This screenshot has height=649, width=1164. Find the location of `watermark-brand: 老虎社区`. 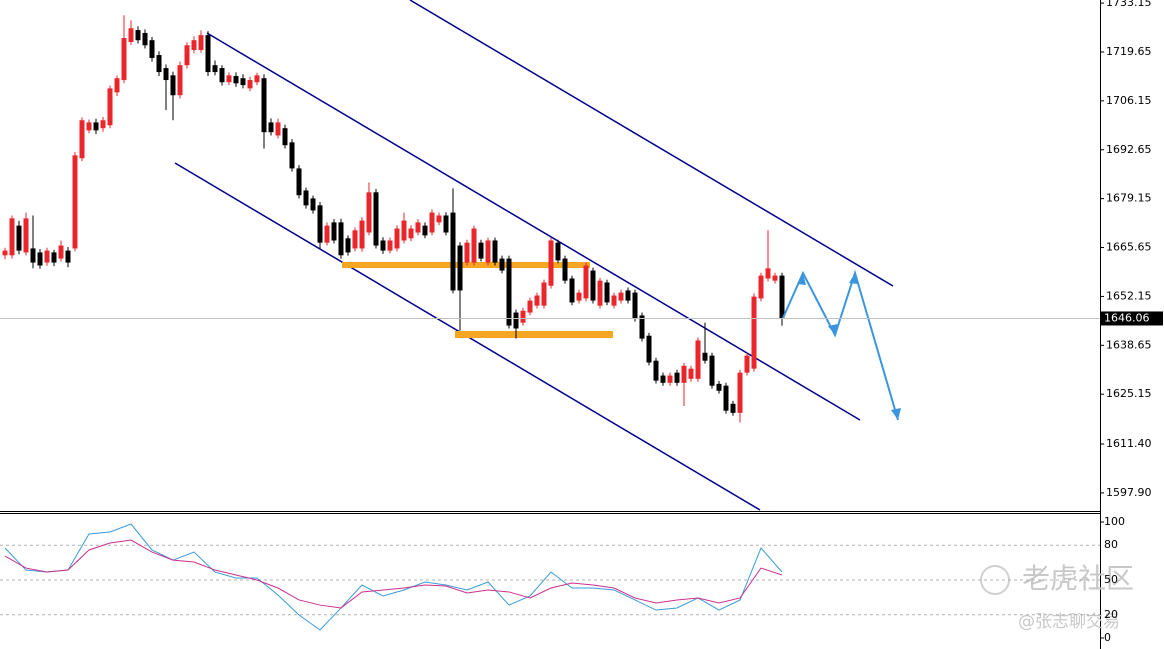

watermark-brand: 老虎社区 is located at coordinates (1078, 578).